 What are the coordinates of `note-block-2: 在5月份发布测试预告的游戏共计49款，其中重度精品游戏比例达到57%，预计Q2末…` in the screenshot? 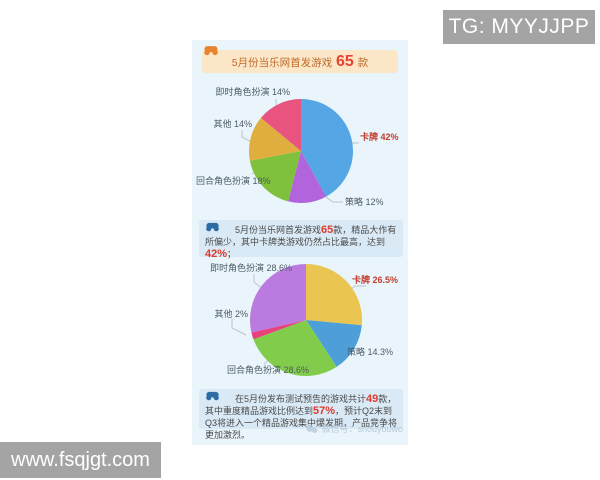 It's located at (301, 414).